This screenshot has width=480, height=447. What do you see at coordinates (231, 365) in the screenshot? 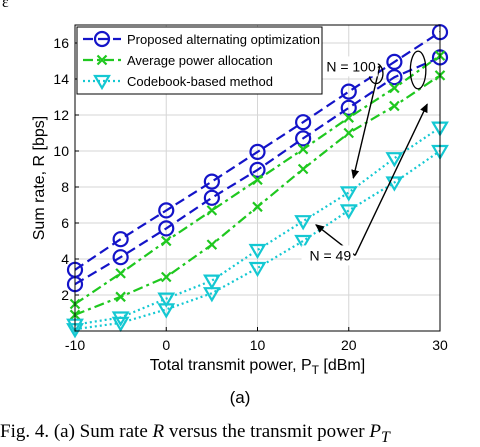
I see `x-axis-label-main: Total transmit power, P` at bounding box center [231, 365].